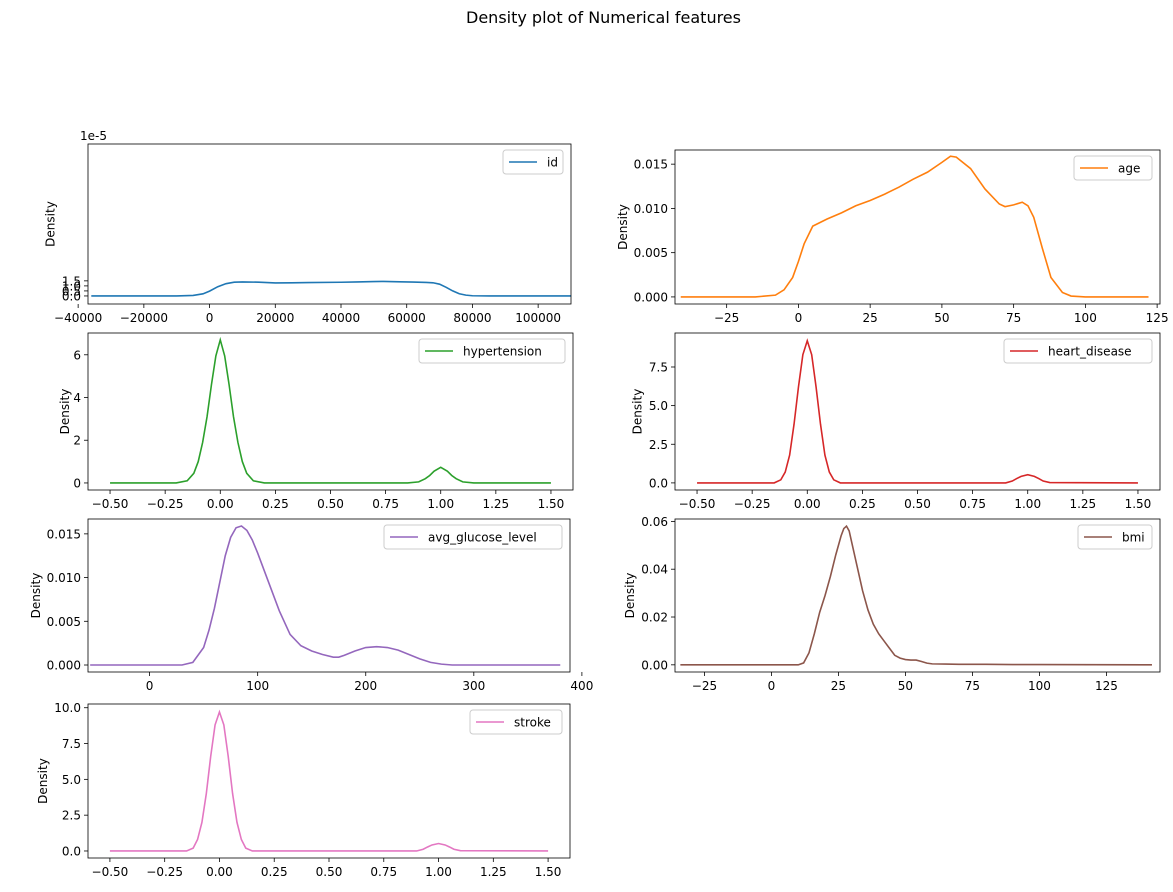  Describe the element at coordinates (71, 286) in the screenshot. I see `y-tick-label: 1.0` at that location.